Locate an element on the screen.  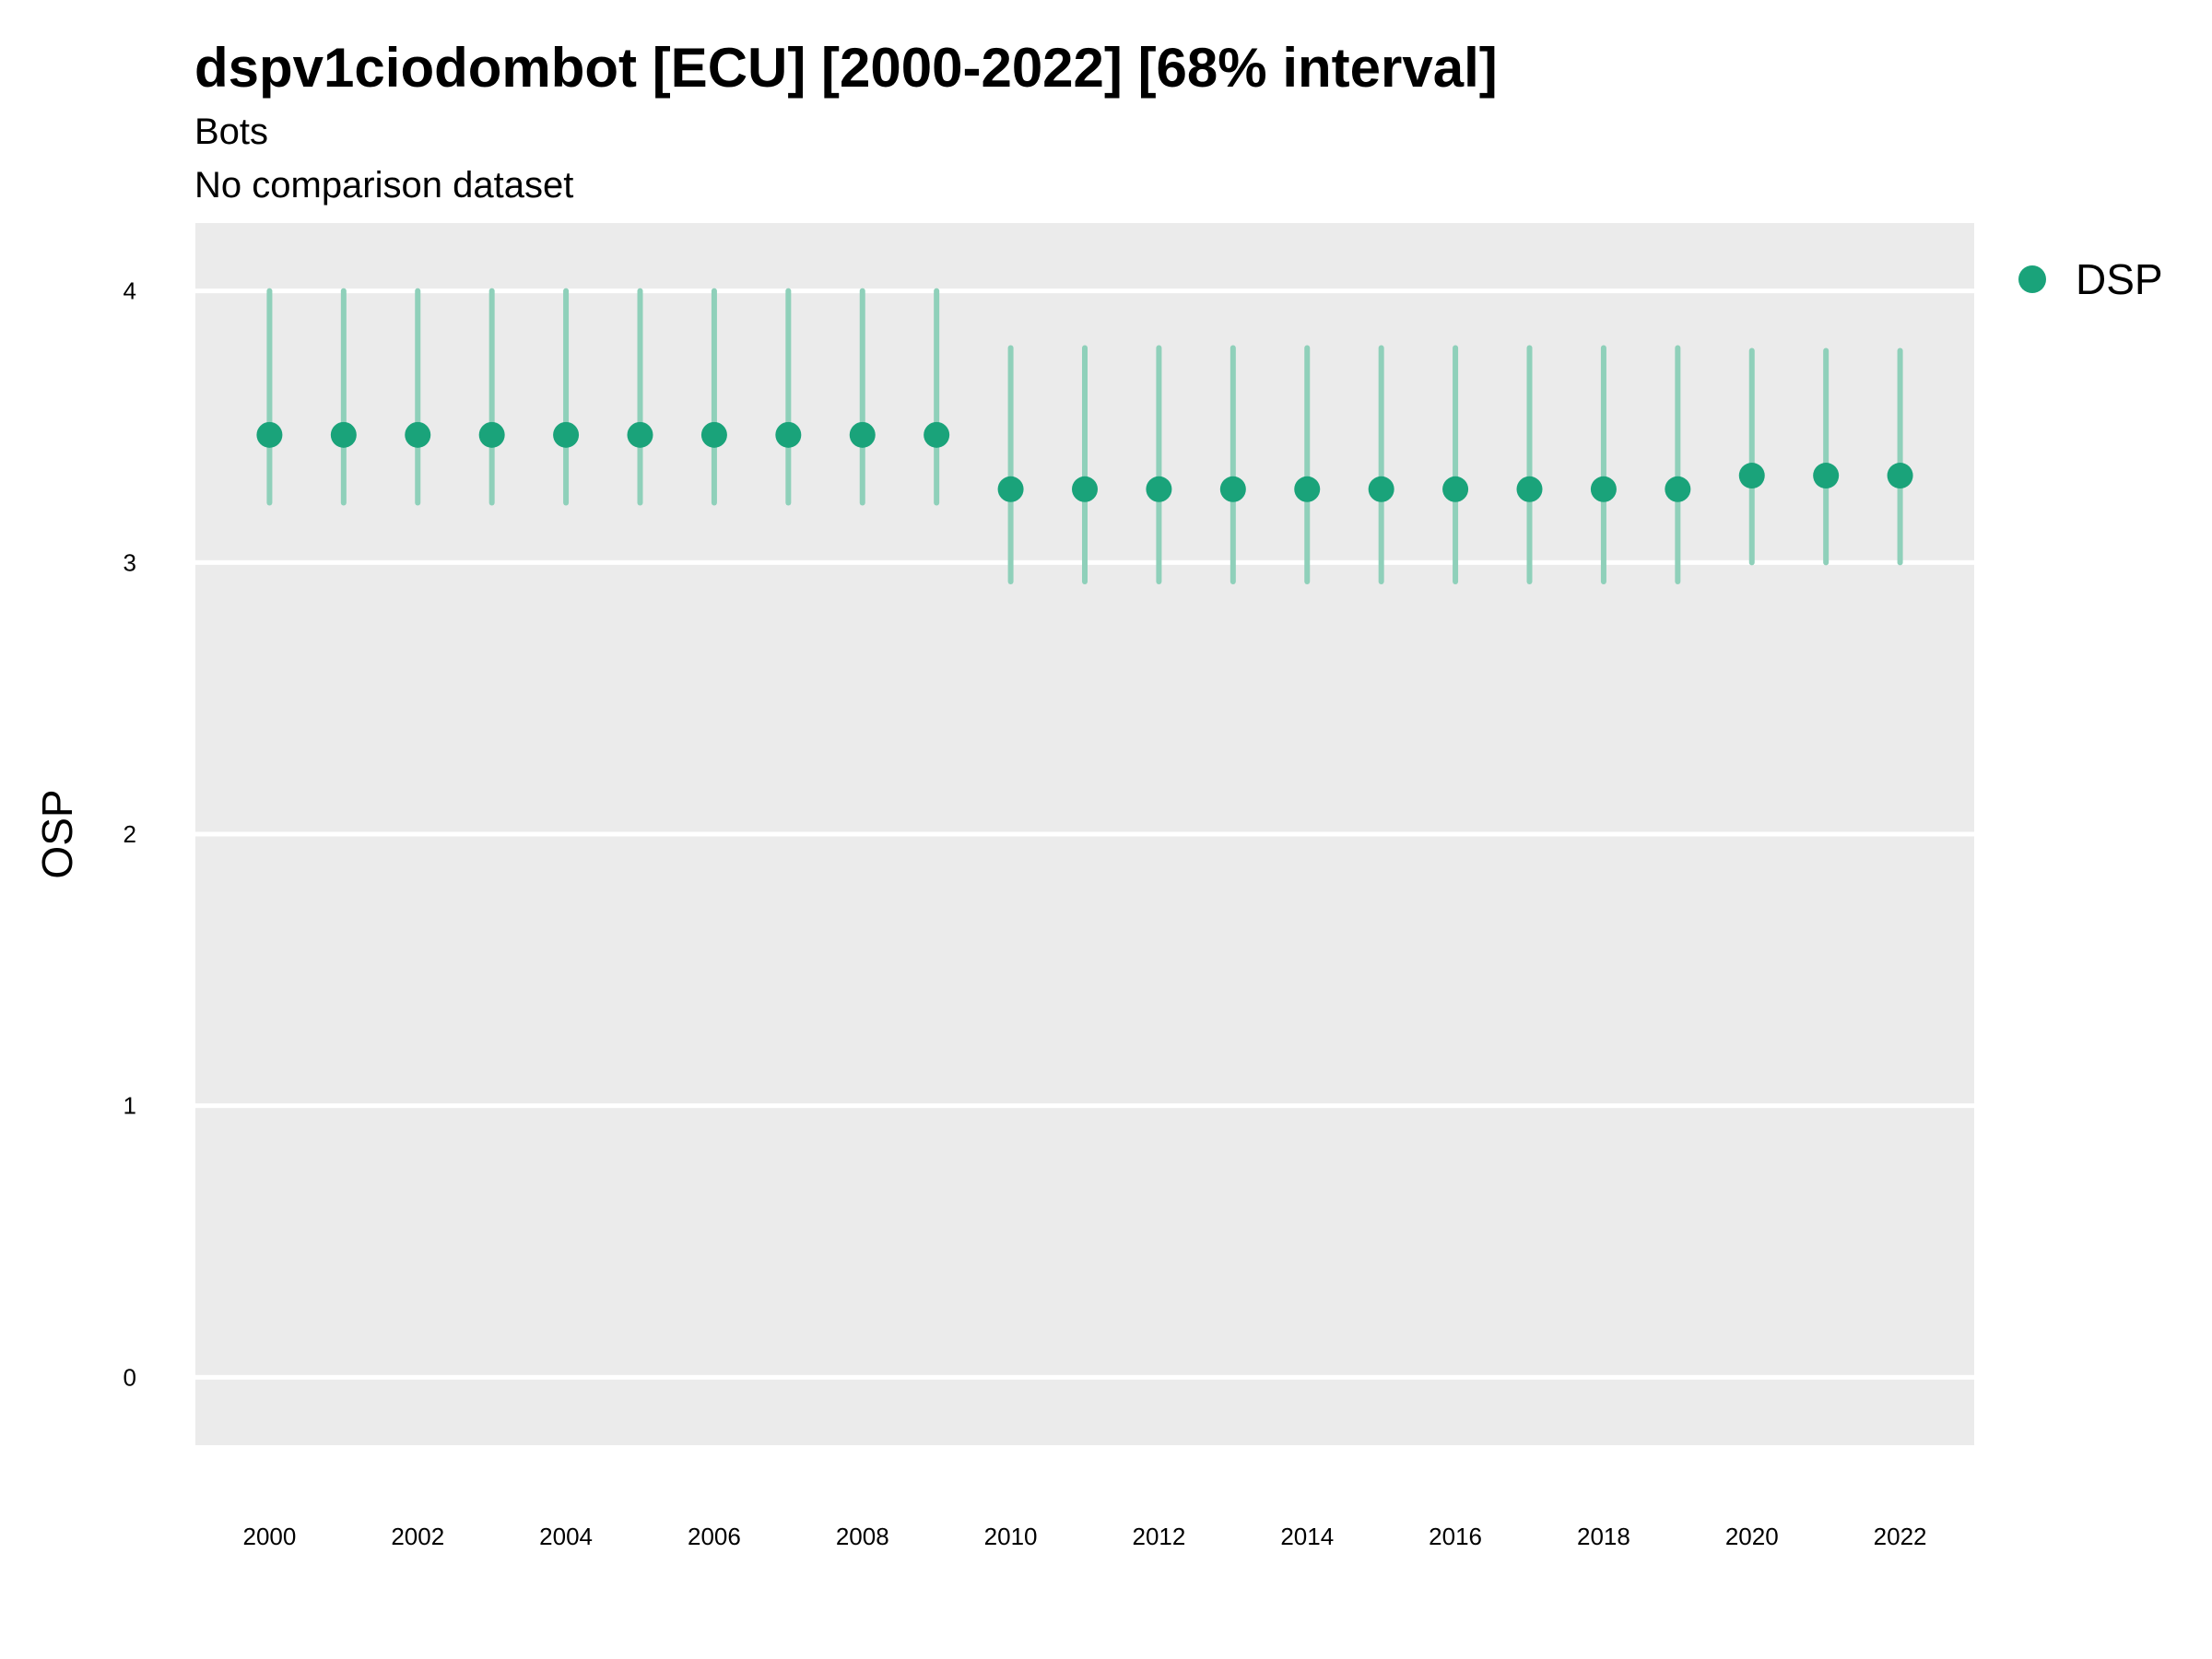
x-tick-label: 2010 is located at coordinates (1011, 1536).